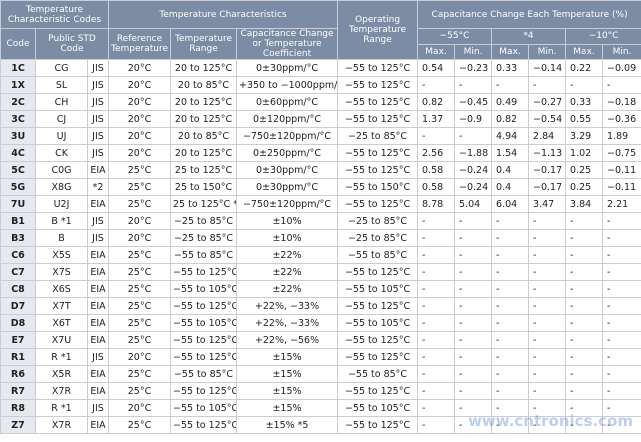 The width and height of the screenshot is (641, 442). Describe the element at coordinates (18, 425) in the screenshot. I see `table-cell: Z7` at that location.